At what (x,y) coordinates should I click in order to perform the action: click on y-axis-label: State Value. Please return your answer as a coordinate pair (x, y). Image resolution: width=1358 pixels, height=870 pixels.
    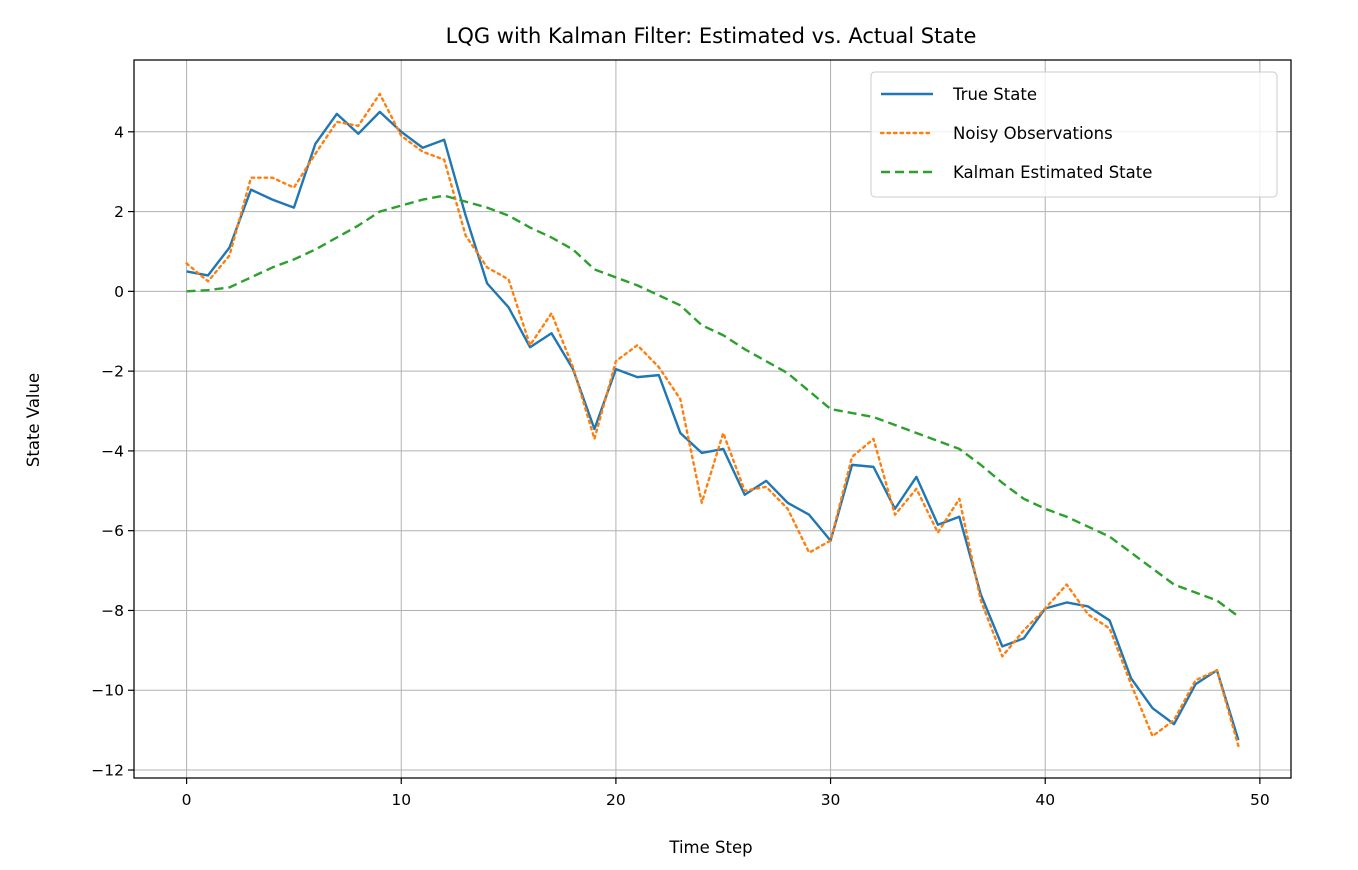
    Looking at the image, I should click on (33, 420).